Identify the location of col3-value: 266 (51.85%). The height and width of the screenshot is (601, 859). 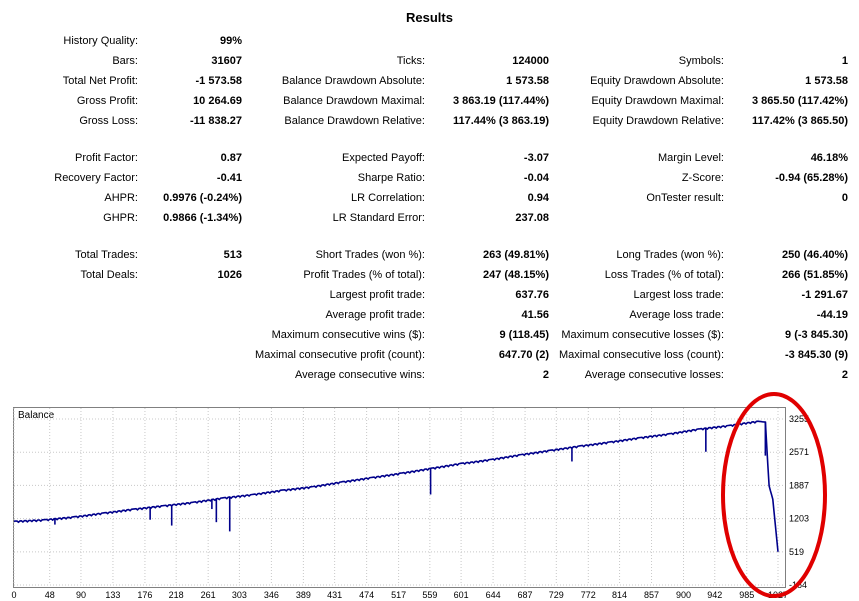
(814, 275).